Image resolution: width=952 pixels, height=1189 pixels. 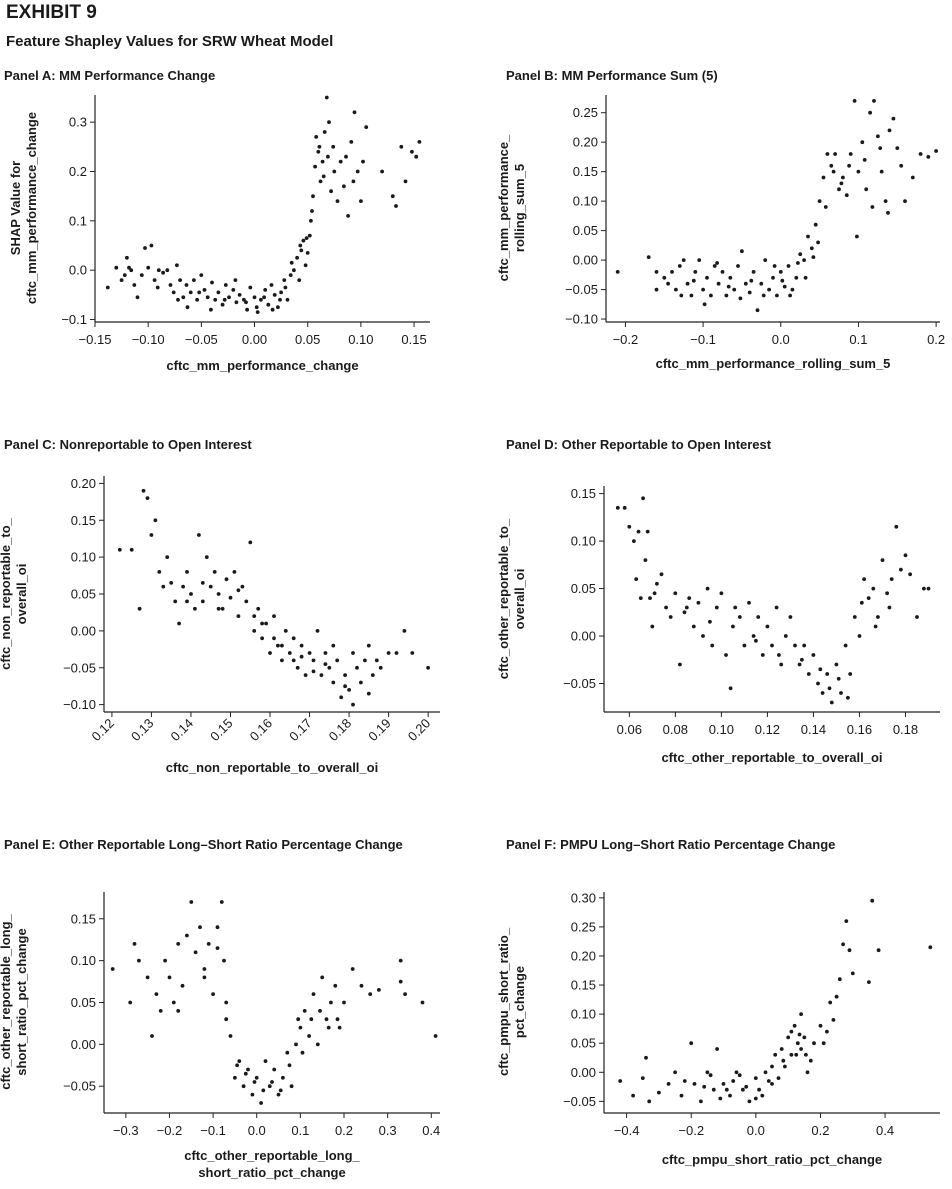 What do you see at coordinates (74, 319) in the screenshot?
I see `panel-a-y-tick-label: −0.1` at bounding box center [74, 319].